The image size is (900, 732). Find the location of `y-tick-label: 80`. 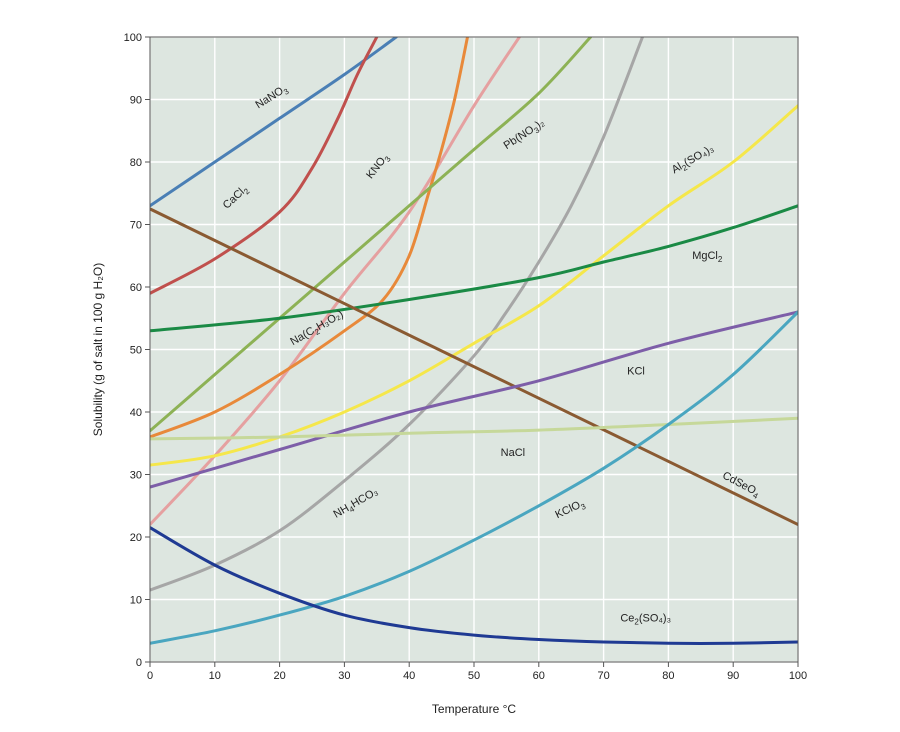

y-tick-label: 80 is located at coordinates (136, 163).